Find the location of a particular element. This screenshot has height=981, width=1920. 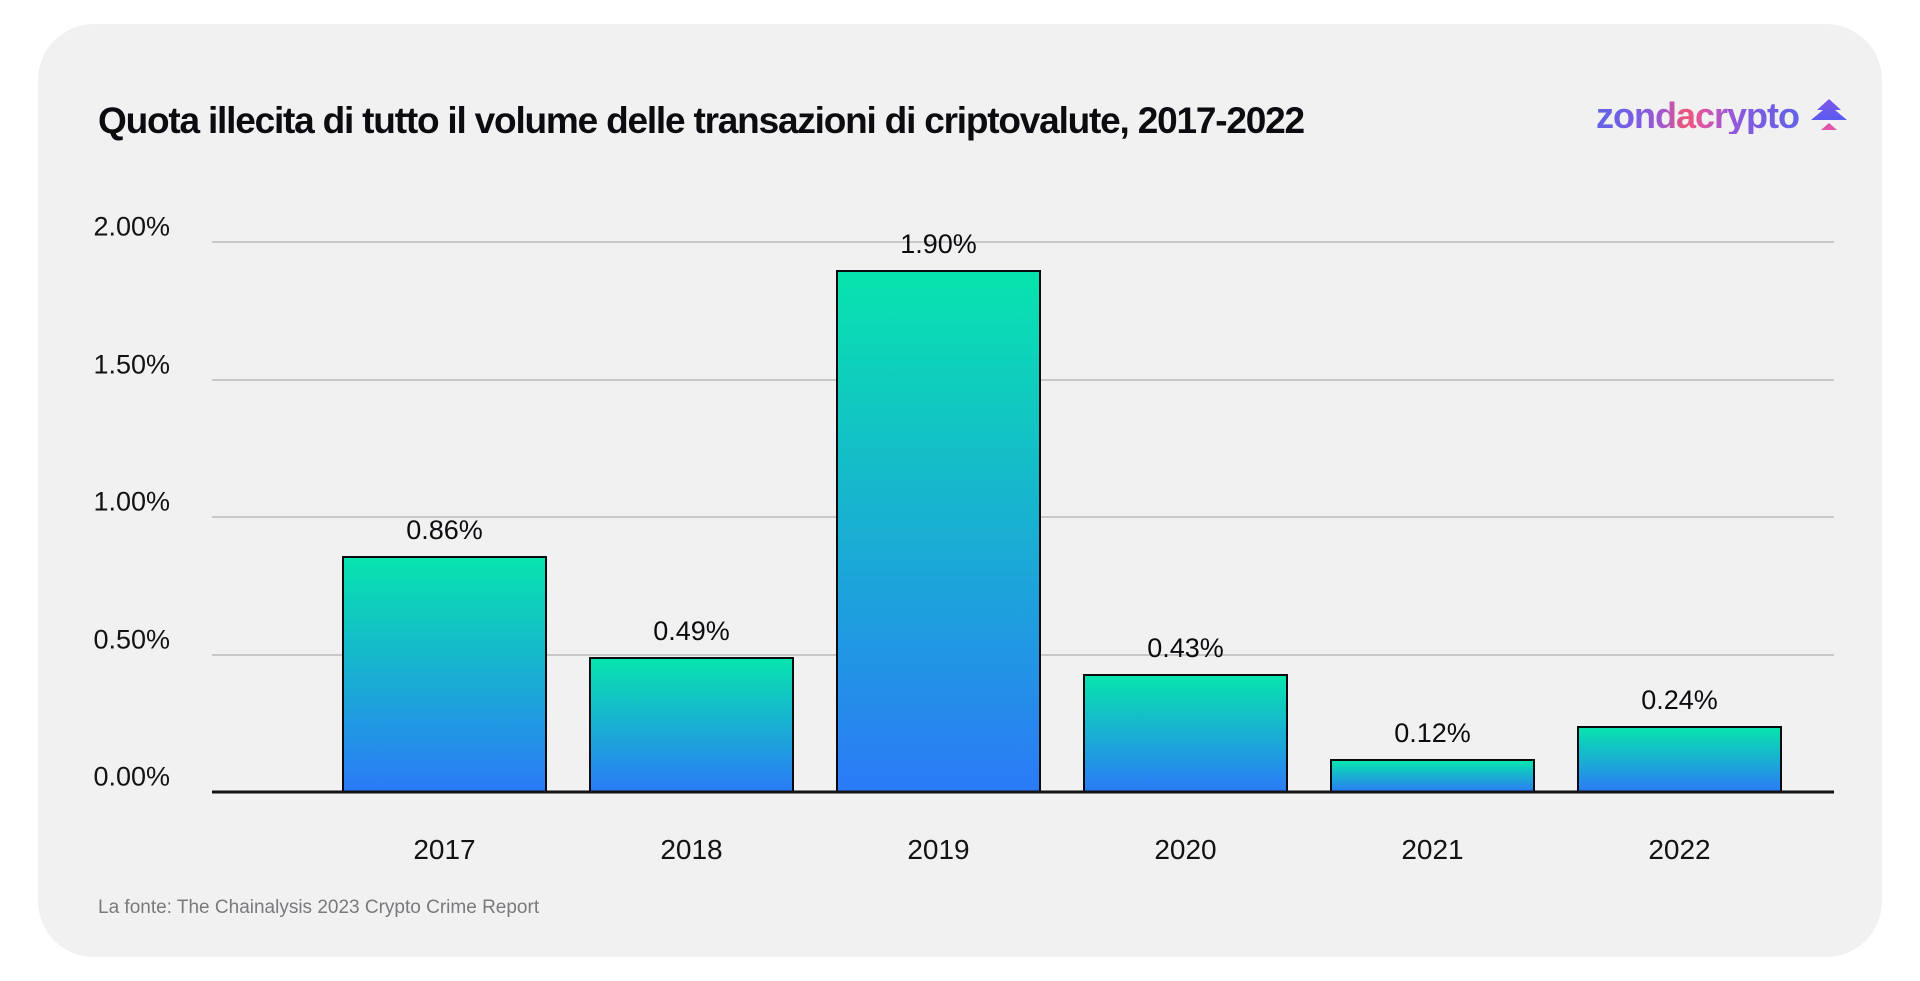

bar-slot-2021: 0.12% 2021 is located at coordinates (1432, 553).